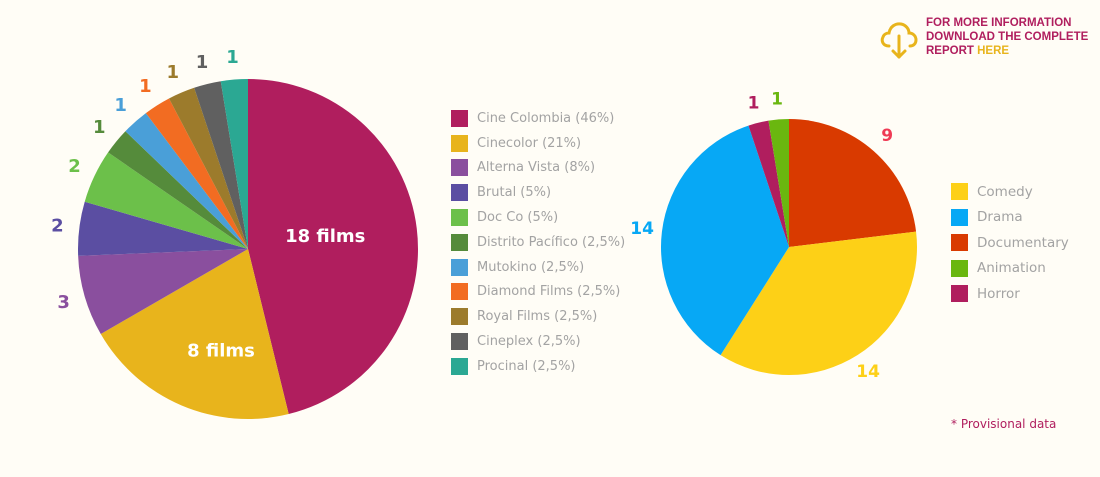 This screenshot has height=477, width=1100. I want to click on pie-slice-drama, so click(725, 240).